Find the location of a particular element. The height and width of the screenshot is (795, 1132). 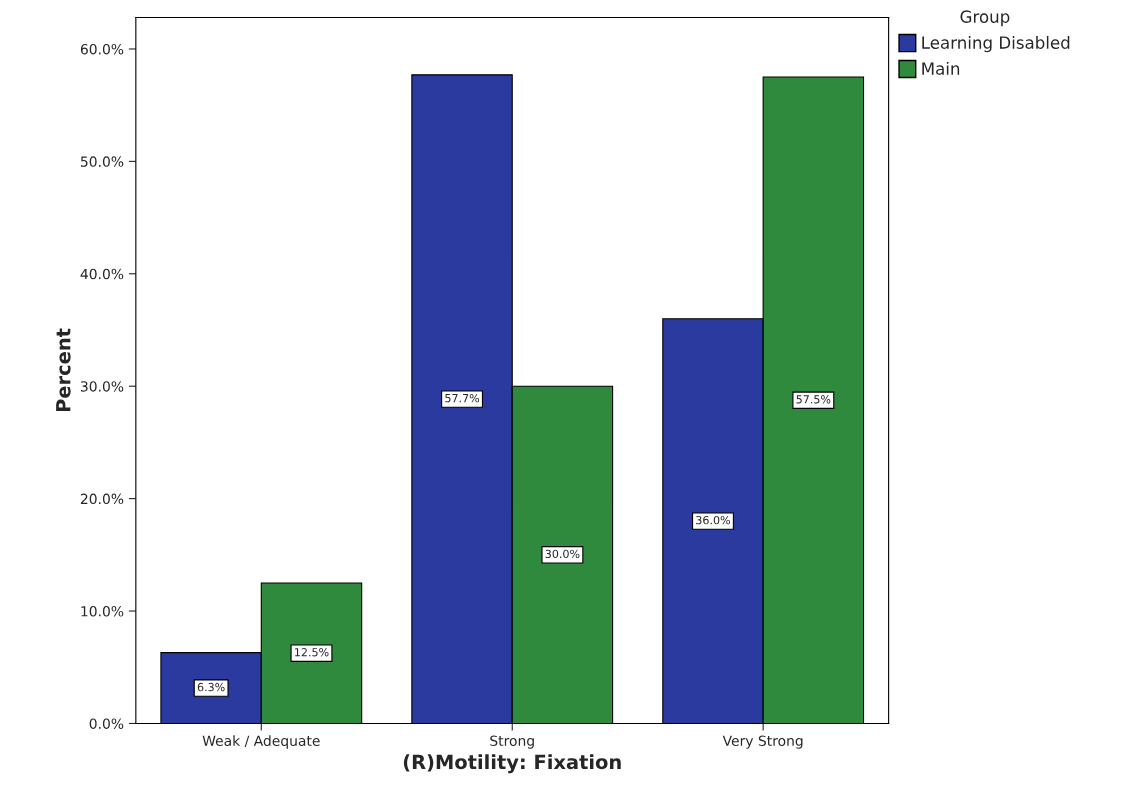

y-tick-label: 60.0% is located at coordinates (102, 49).